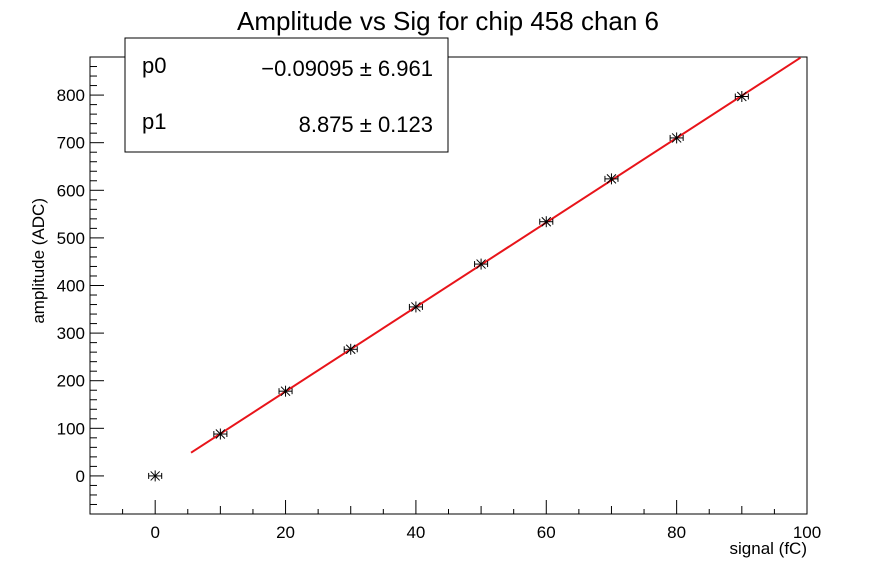  I want to click on x-axis: 0 20 40 60 80 100, so click(455, 521).